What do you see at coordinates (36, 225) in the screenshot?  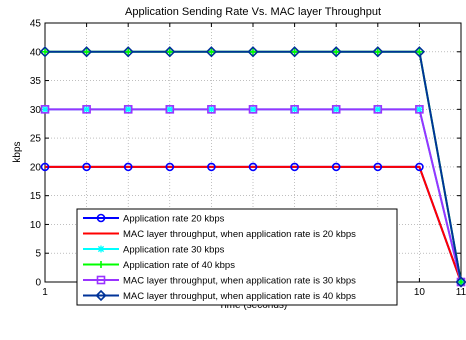 I see `y-tick-label: 10` at bounding box center [36, 225].